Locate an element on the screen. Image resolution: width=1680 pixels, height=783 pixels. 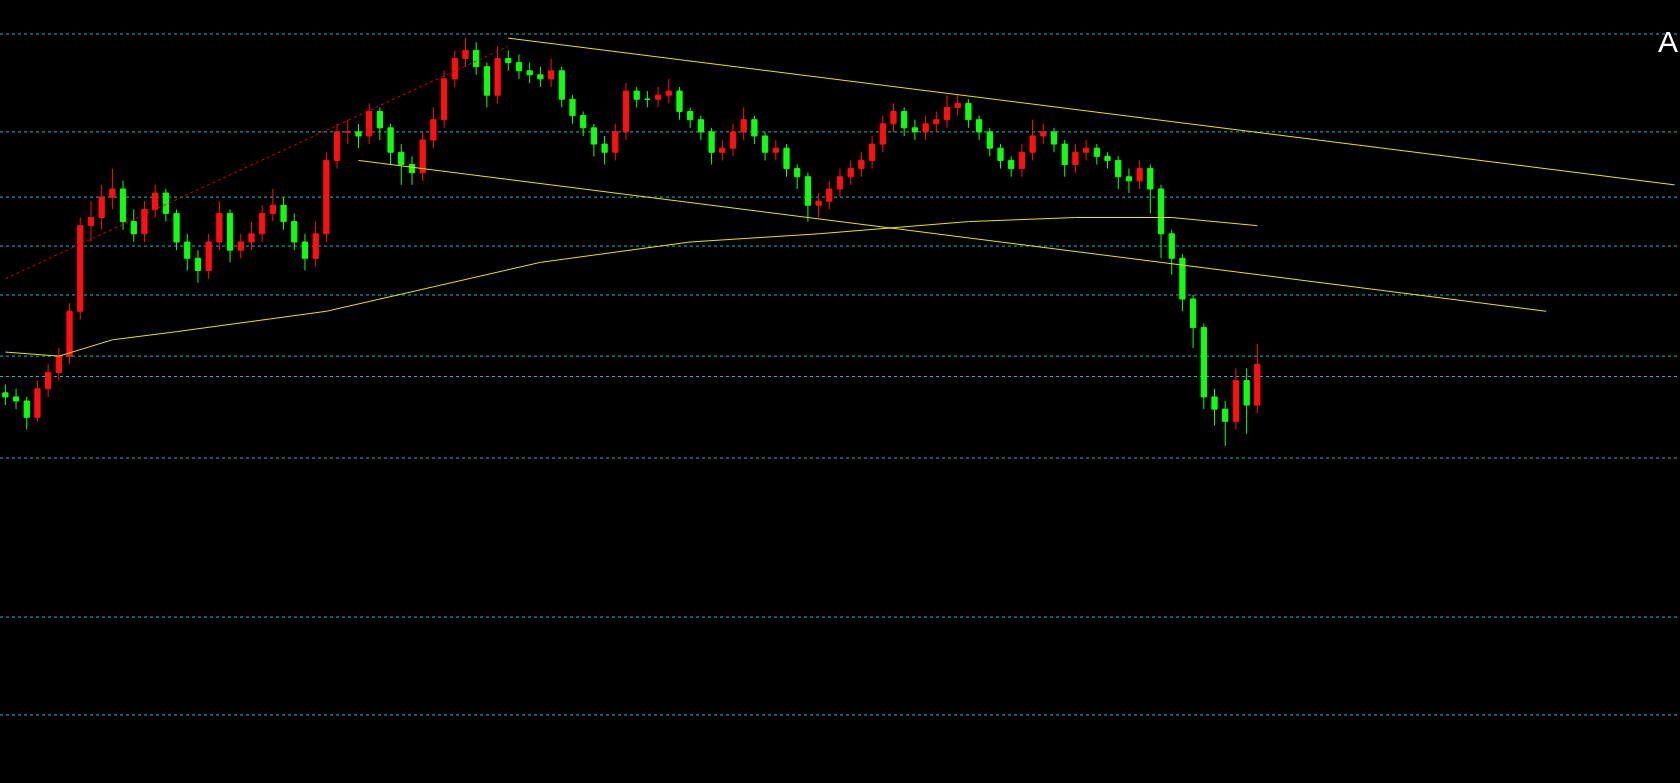
annotation: A is located at coordinates (1668, 41).